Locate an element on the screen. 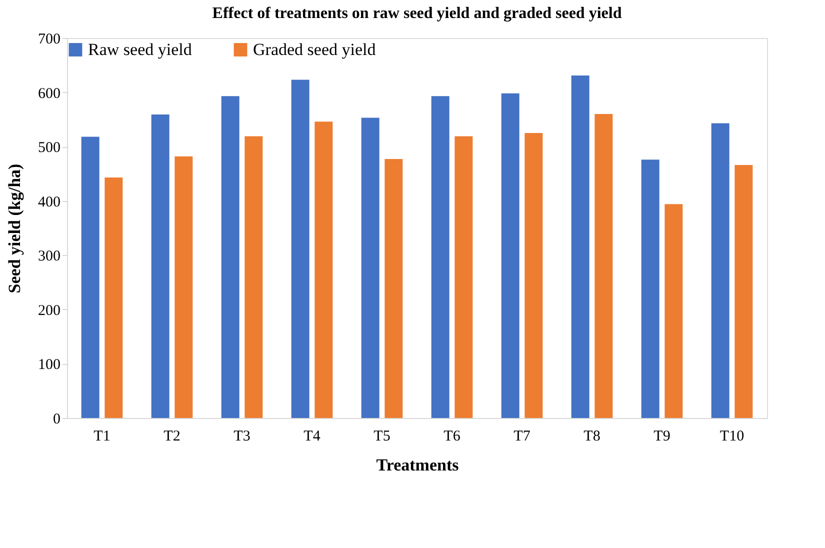 The image size is (825, 548). x-tick-label: T4 is located at coordinates (312, 436).